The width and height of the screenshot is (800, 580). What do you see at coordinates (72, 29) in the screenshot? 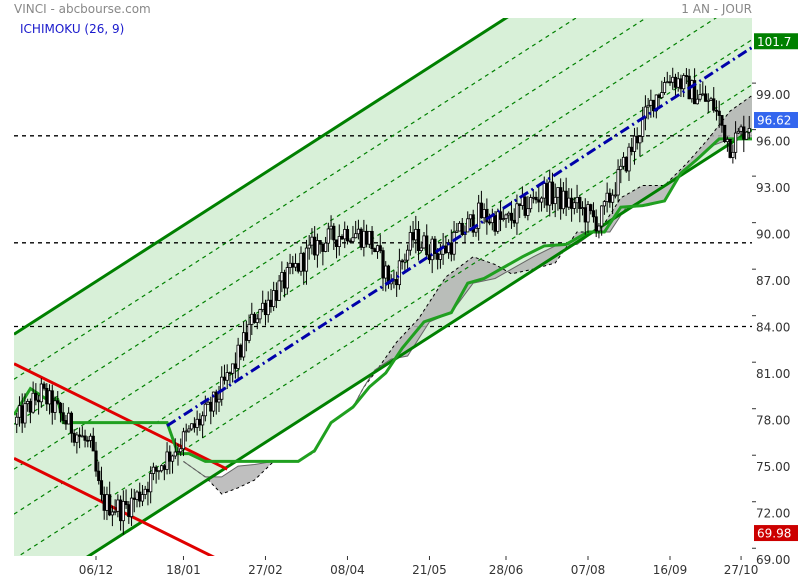
I see `indicator-label: ICHIMOKU (26, 9)` at bounding box center [72, 29].